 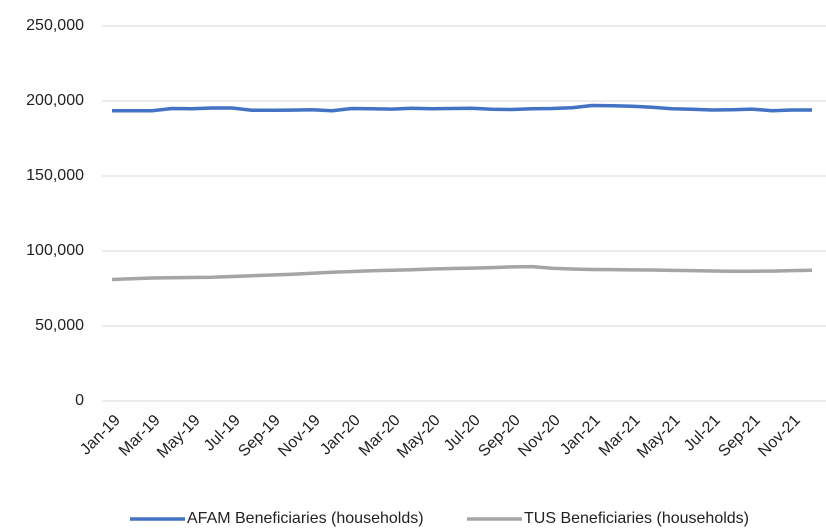 I want to click on x-tick-label: Nov-20, so click(x=539, y=436).